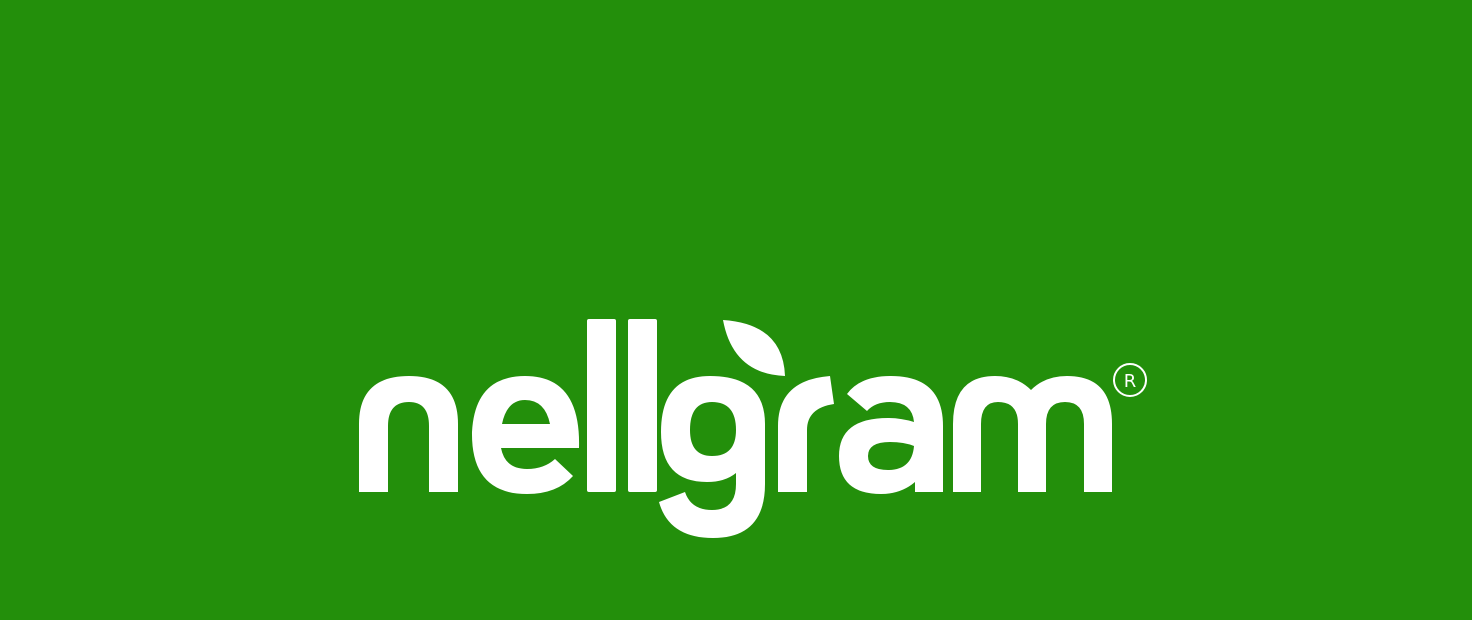 Image resolution: width=1472 pixels, height=620 pixels. What do you see at coordinates (754, 348) in the screenshot?
I see `leaf-icon` at bounding box center [754, 348].